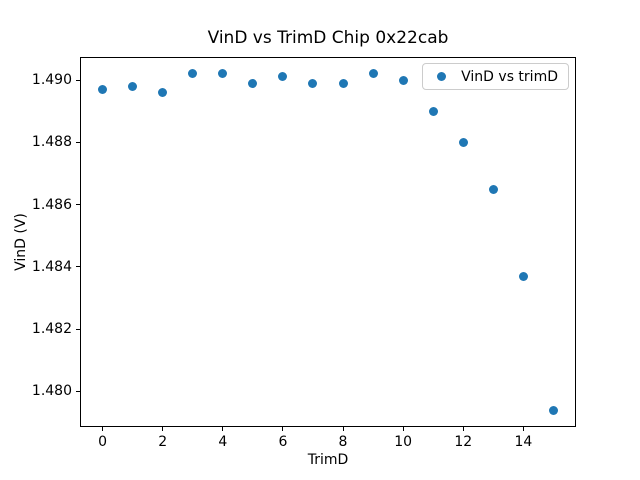  I want to click on x-tick-label: 8, so click(343, 442).